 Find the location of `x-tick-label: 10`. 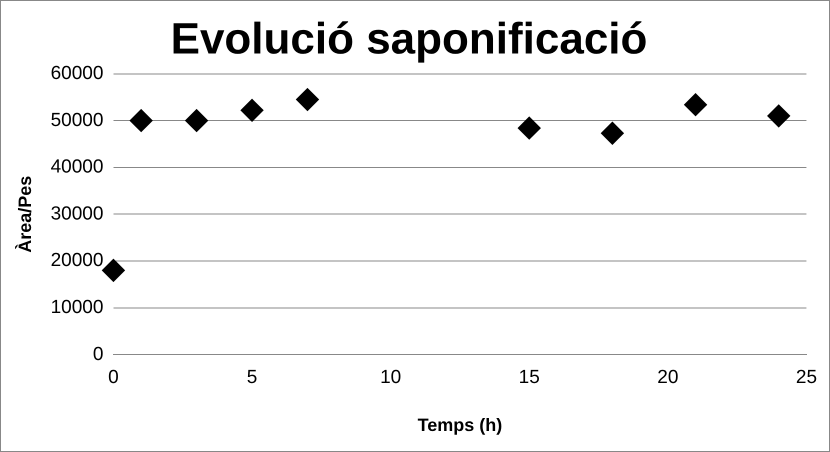

x-tick-label: 10 is located at coordinates (391, 377).